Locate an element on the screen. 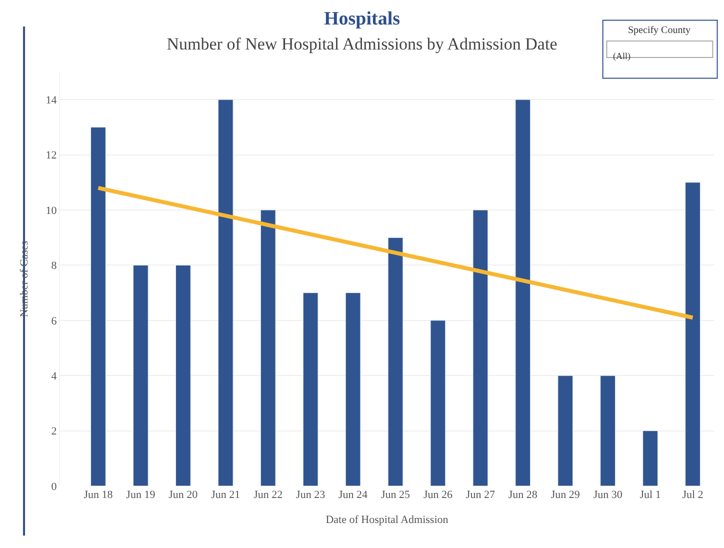  x-tick-label: Jun 20 is located at coordinates (183, 495).